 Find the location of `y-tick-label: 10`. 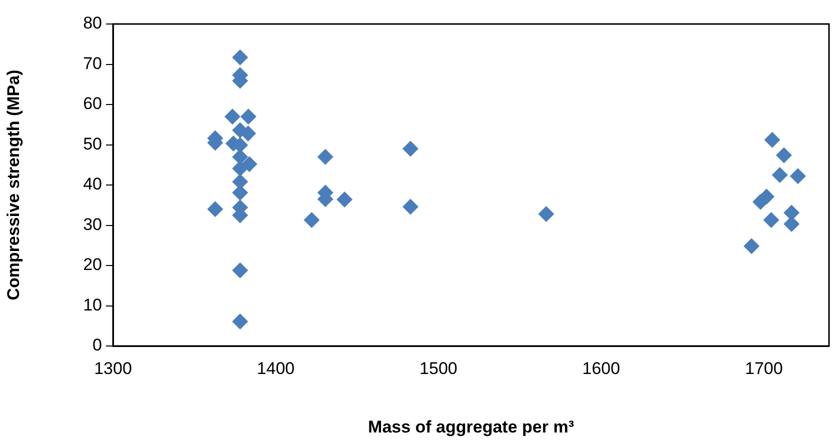

y-tick-label: 10 is located at coordinates (92, 304).